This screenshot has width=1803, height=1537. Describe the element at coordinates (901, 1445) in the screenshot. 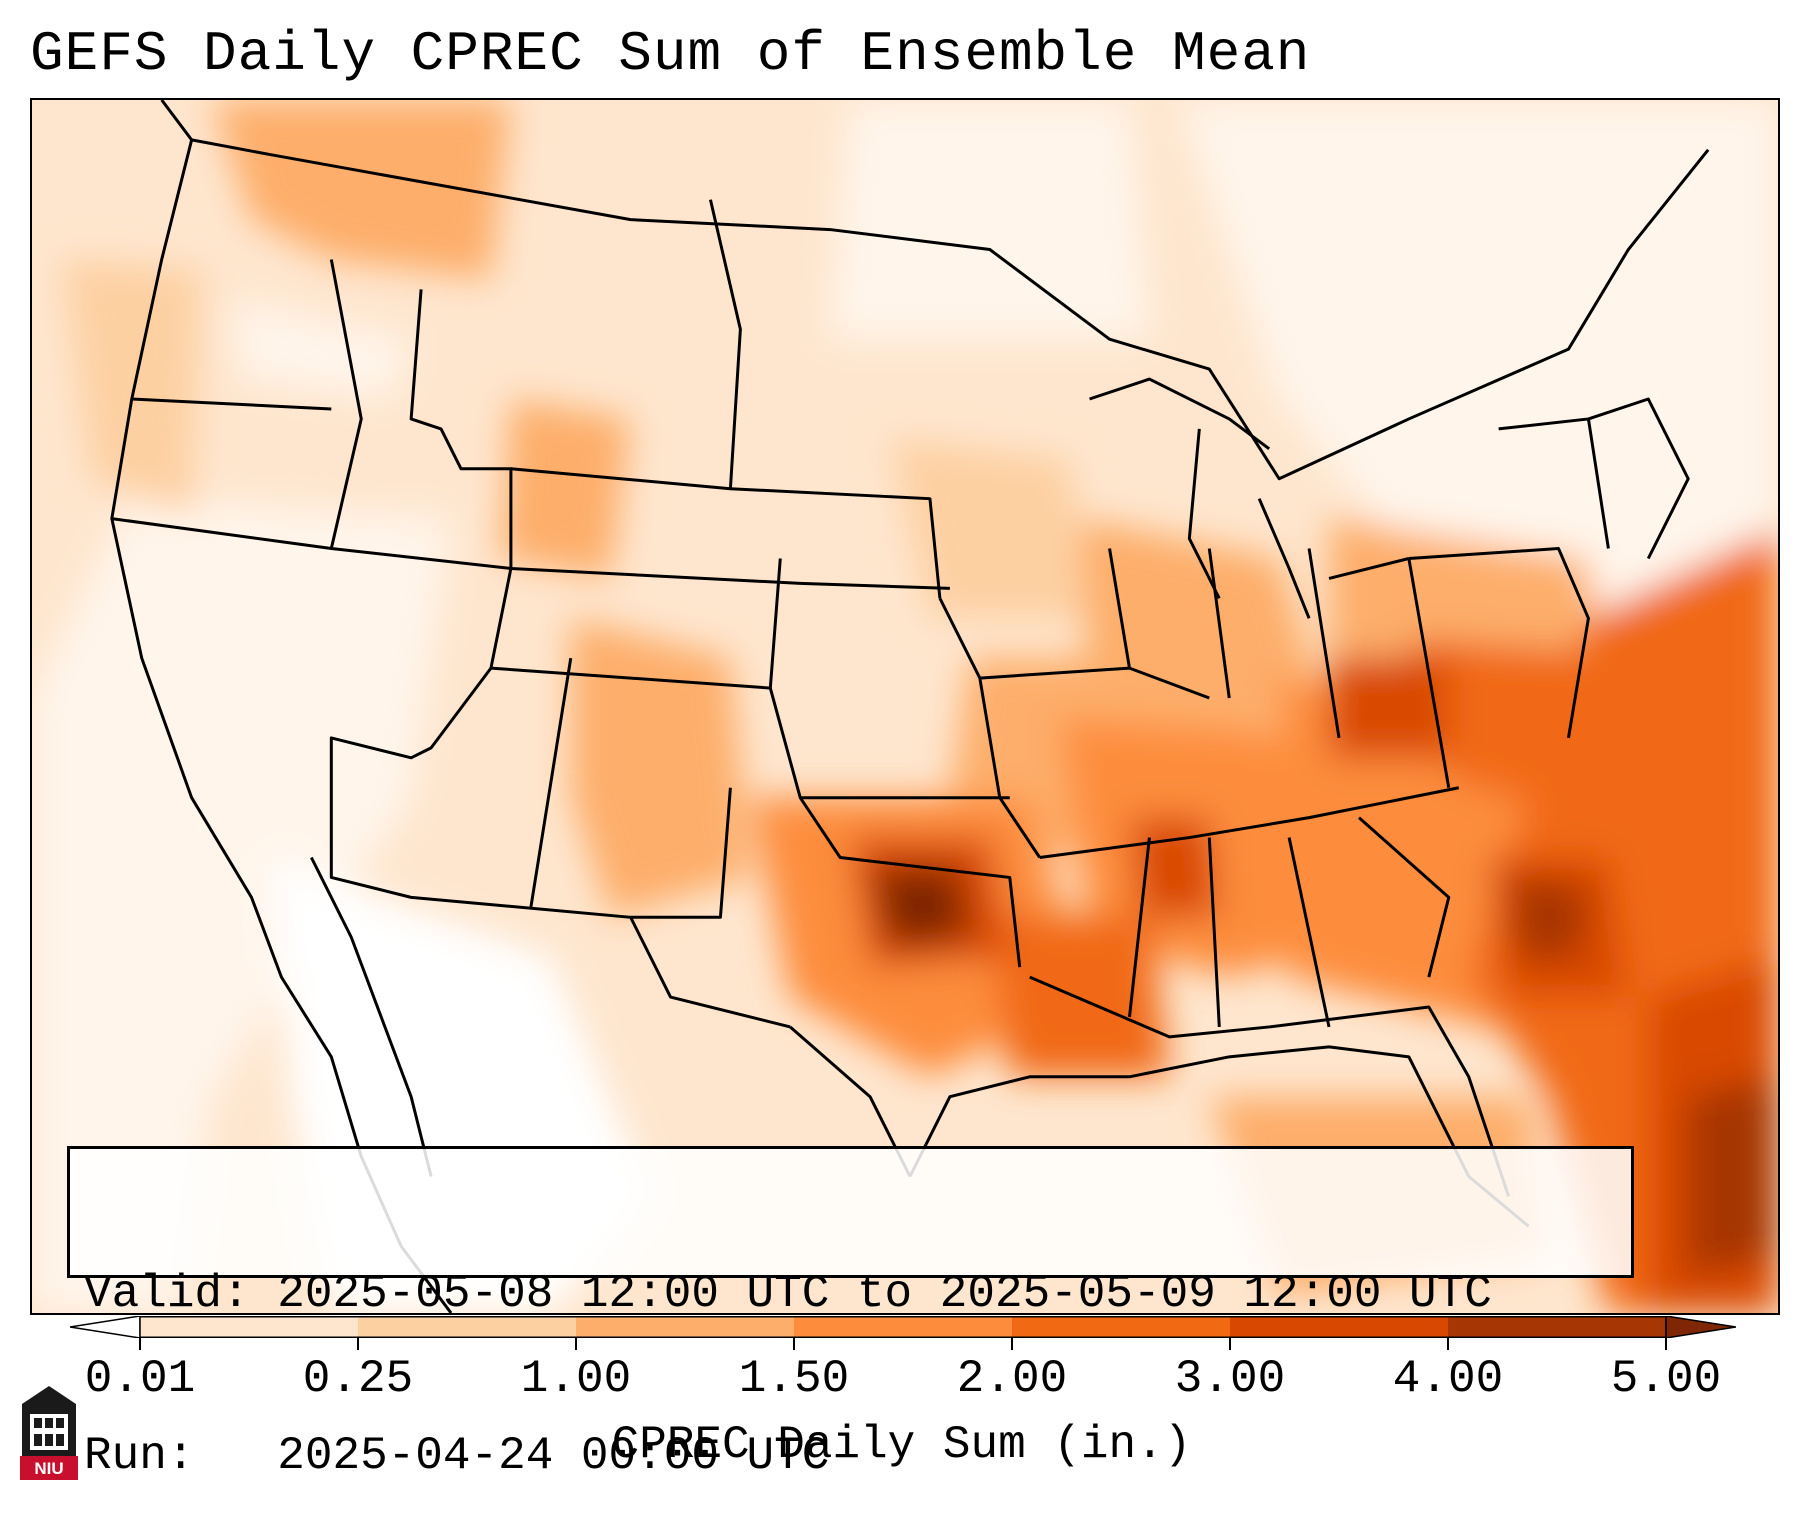

I see `colorbar-label: CPREC Daily Sum (in.)` at that location.